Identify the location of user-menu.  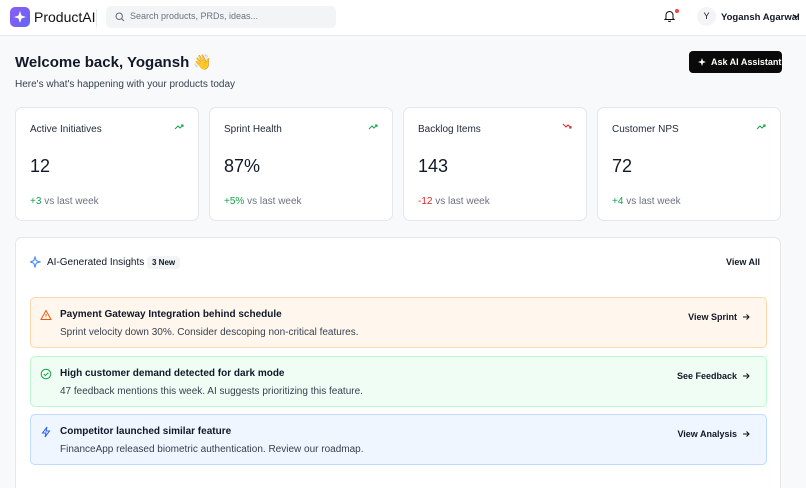
(796, 16).